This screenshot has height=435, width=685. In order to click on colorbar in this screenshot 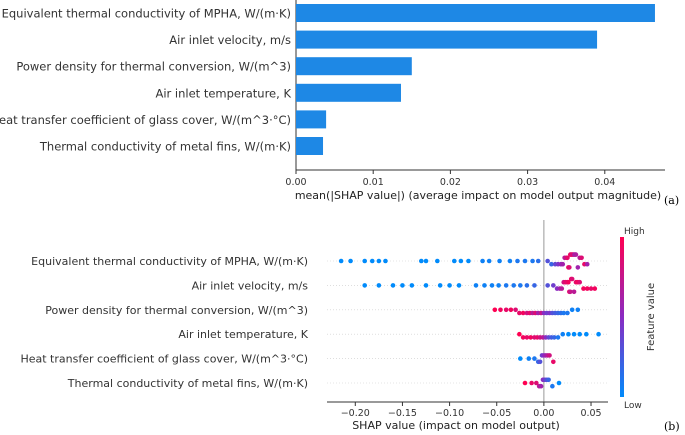, I will do `click(622, 317)`.